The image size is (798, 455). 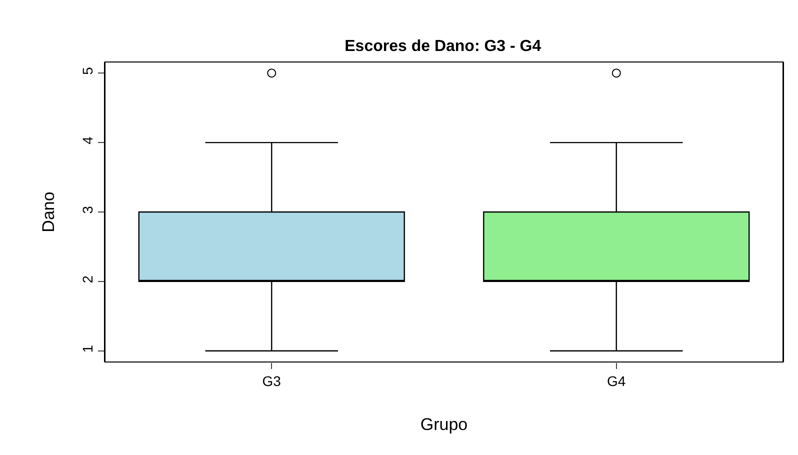 What do you see at coordinates (616, 380) in the screenshot?
I see `x-tick-label: G4` at bounding box center [616, 380].